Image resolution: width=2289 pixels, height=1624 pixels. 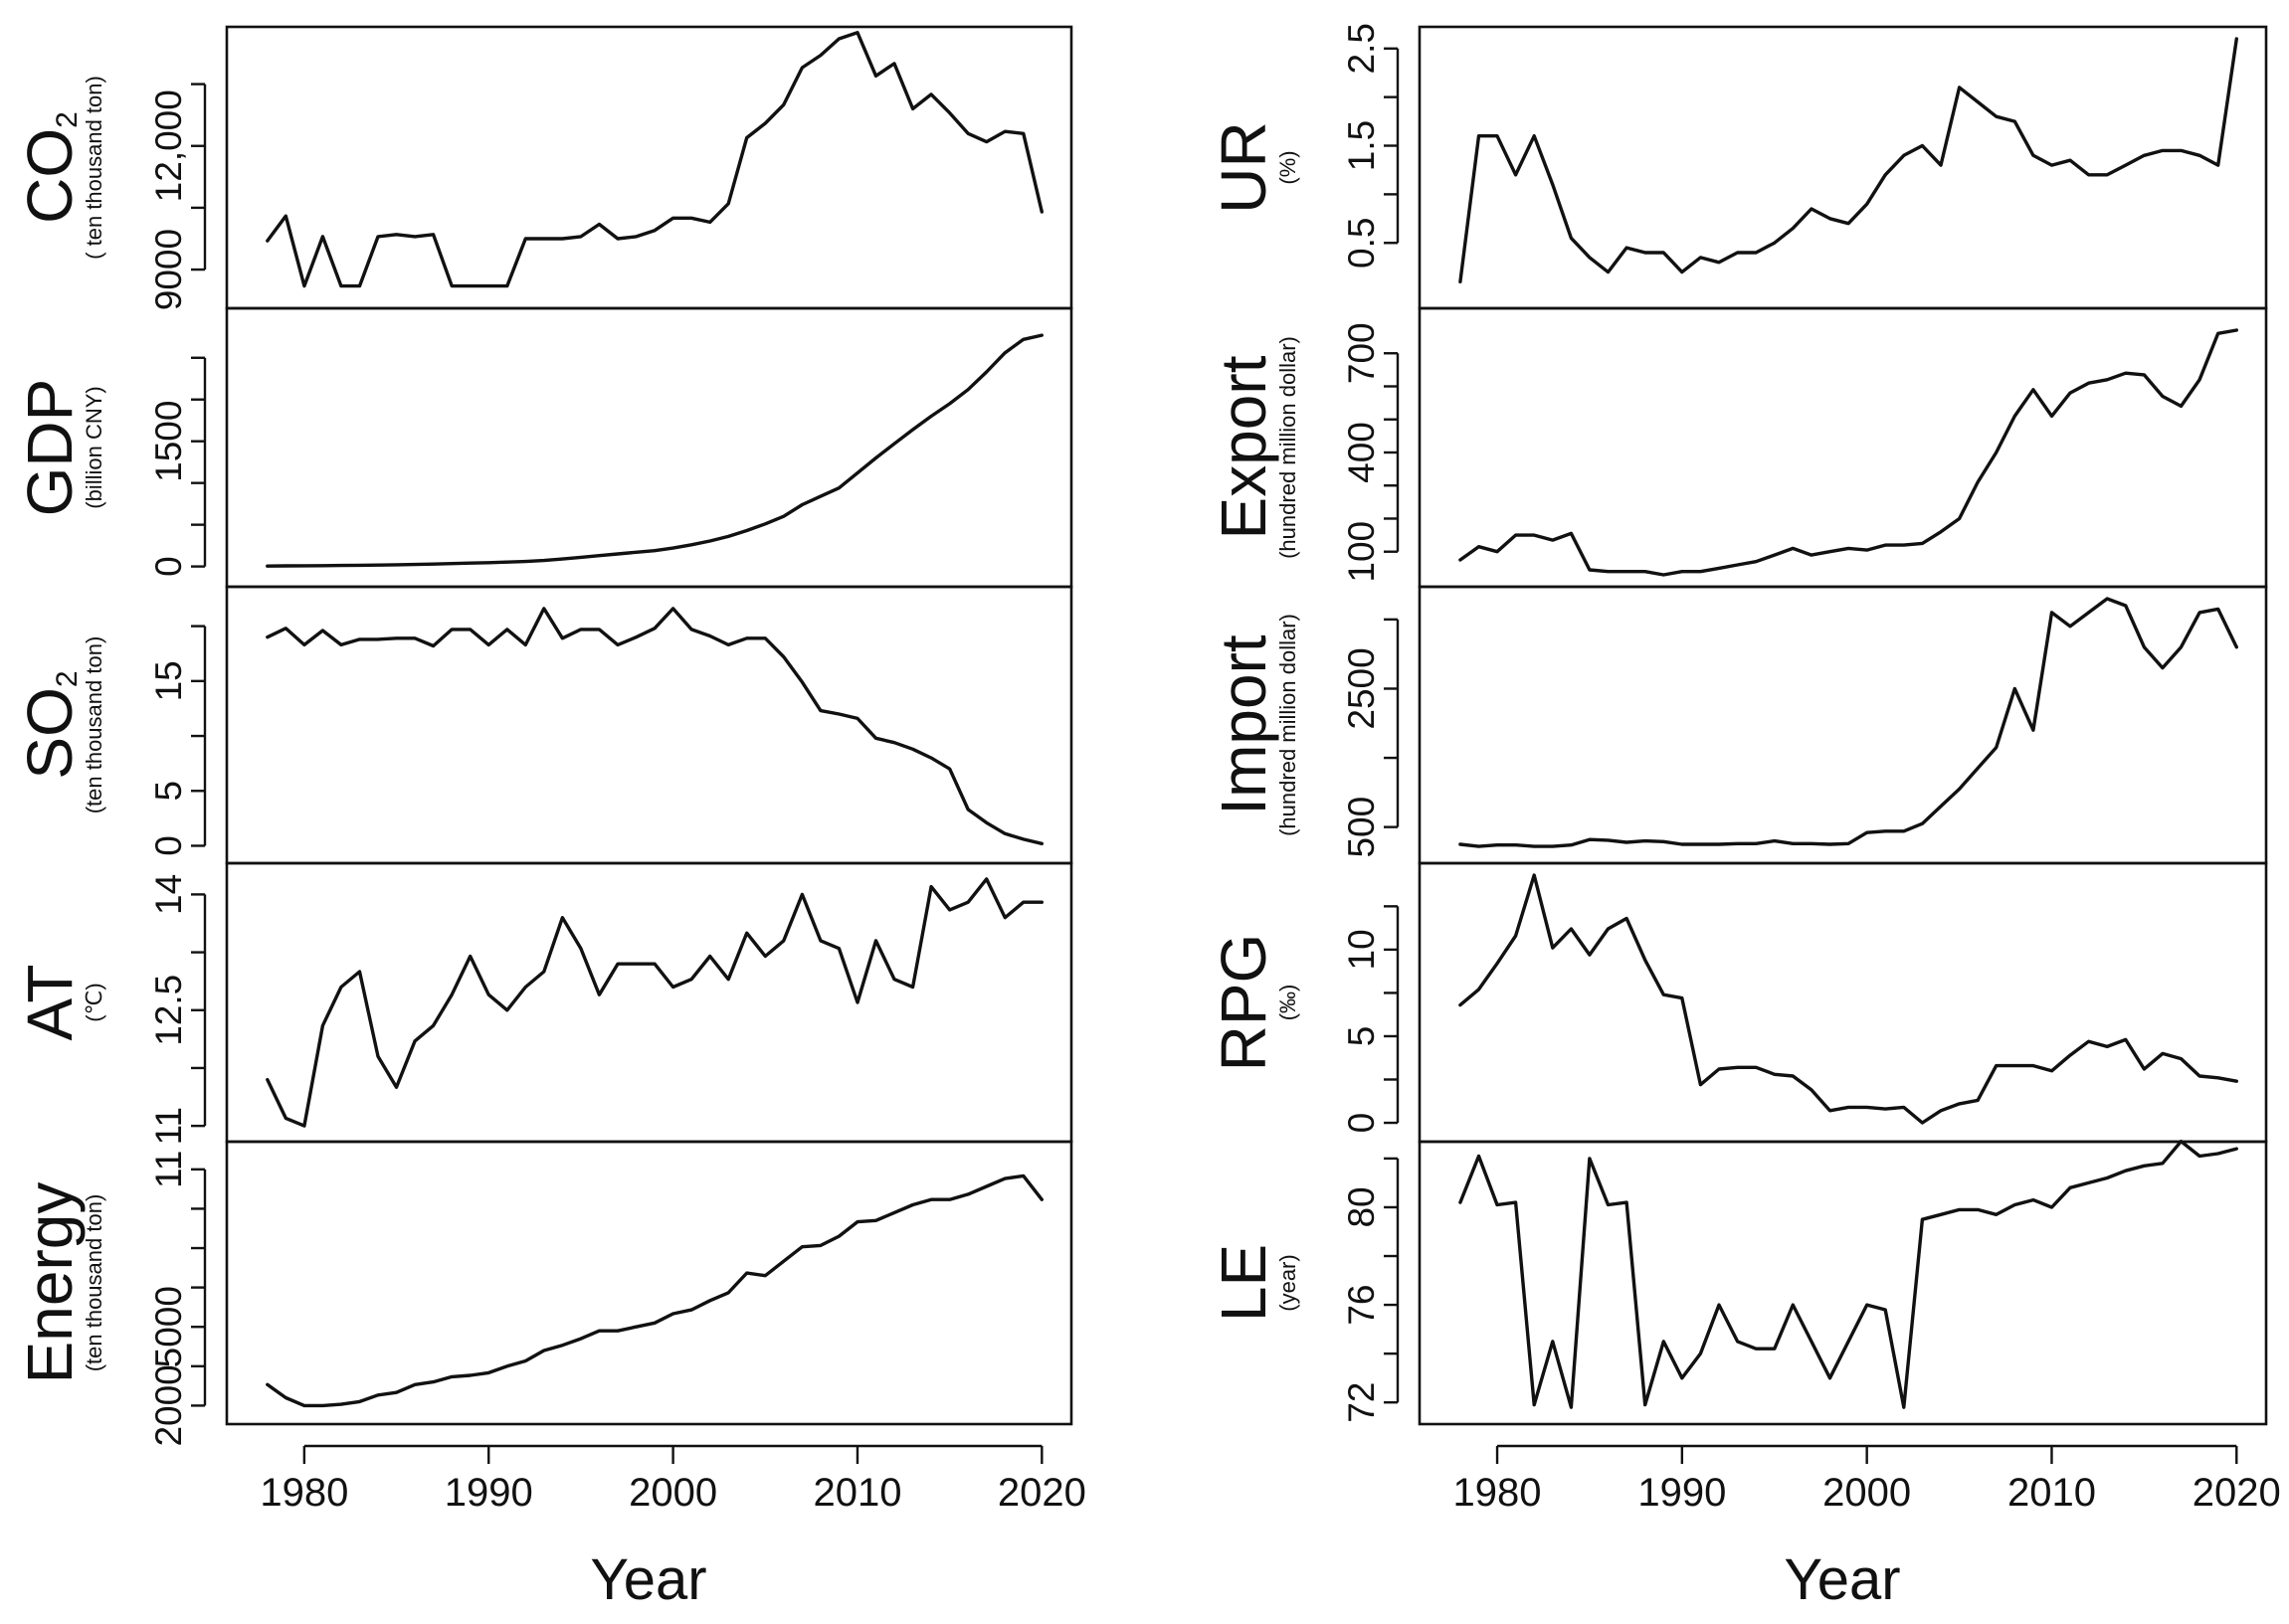 What do you see at coordinates (1288, 167) in the screenshot?
I see `y-axis-unit: (%)` at bounding box center [1288, 167].